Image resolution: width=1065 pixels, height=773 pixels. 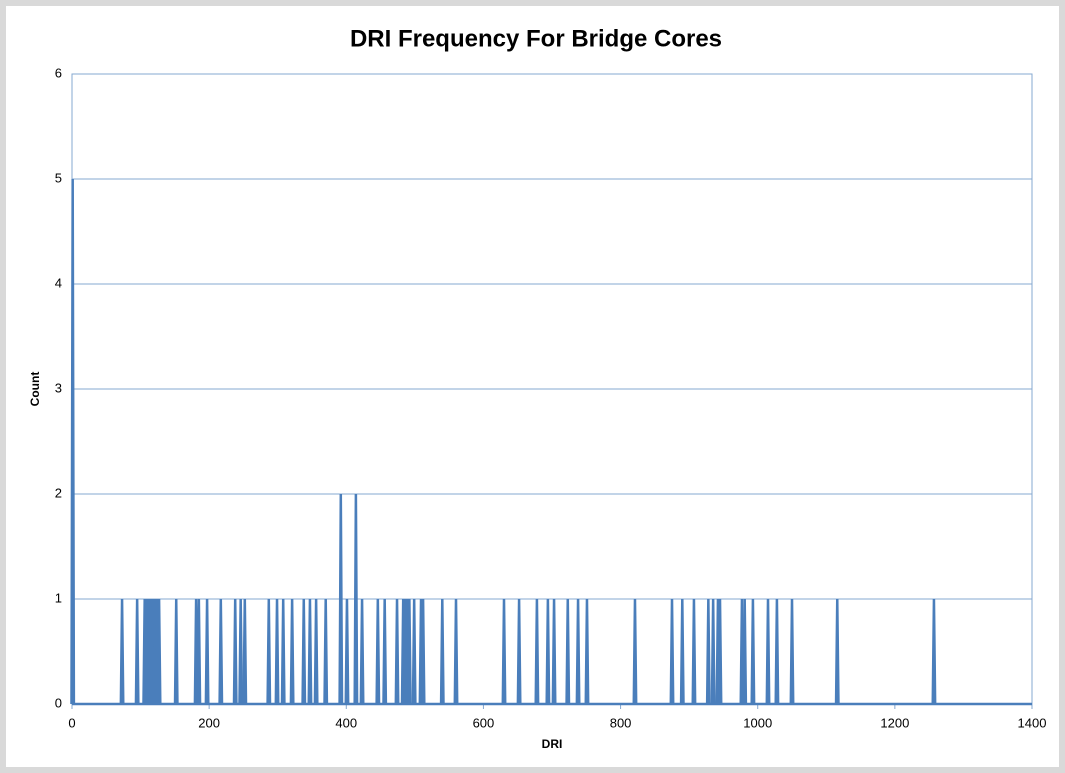 I want to click on x-tick-label: 800, so click(x=621, y=722).